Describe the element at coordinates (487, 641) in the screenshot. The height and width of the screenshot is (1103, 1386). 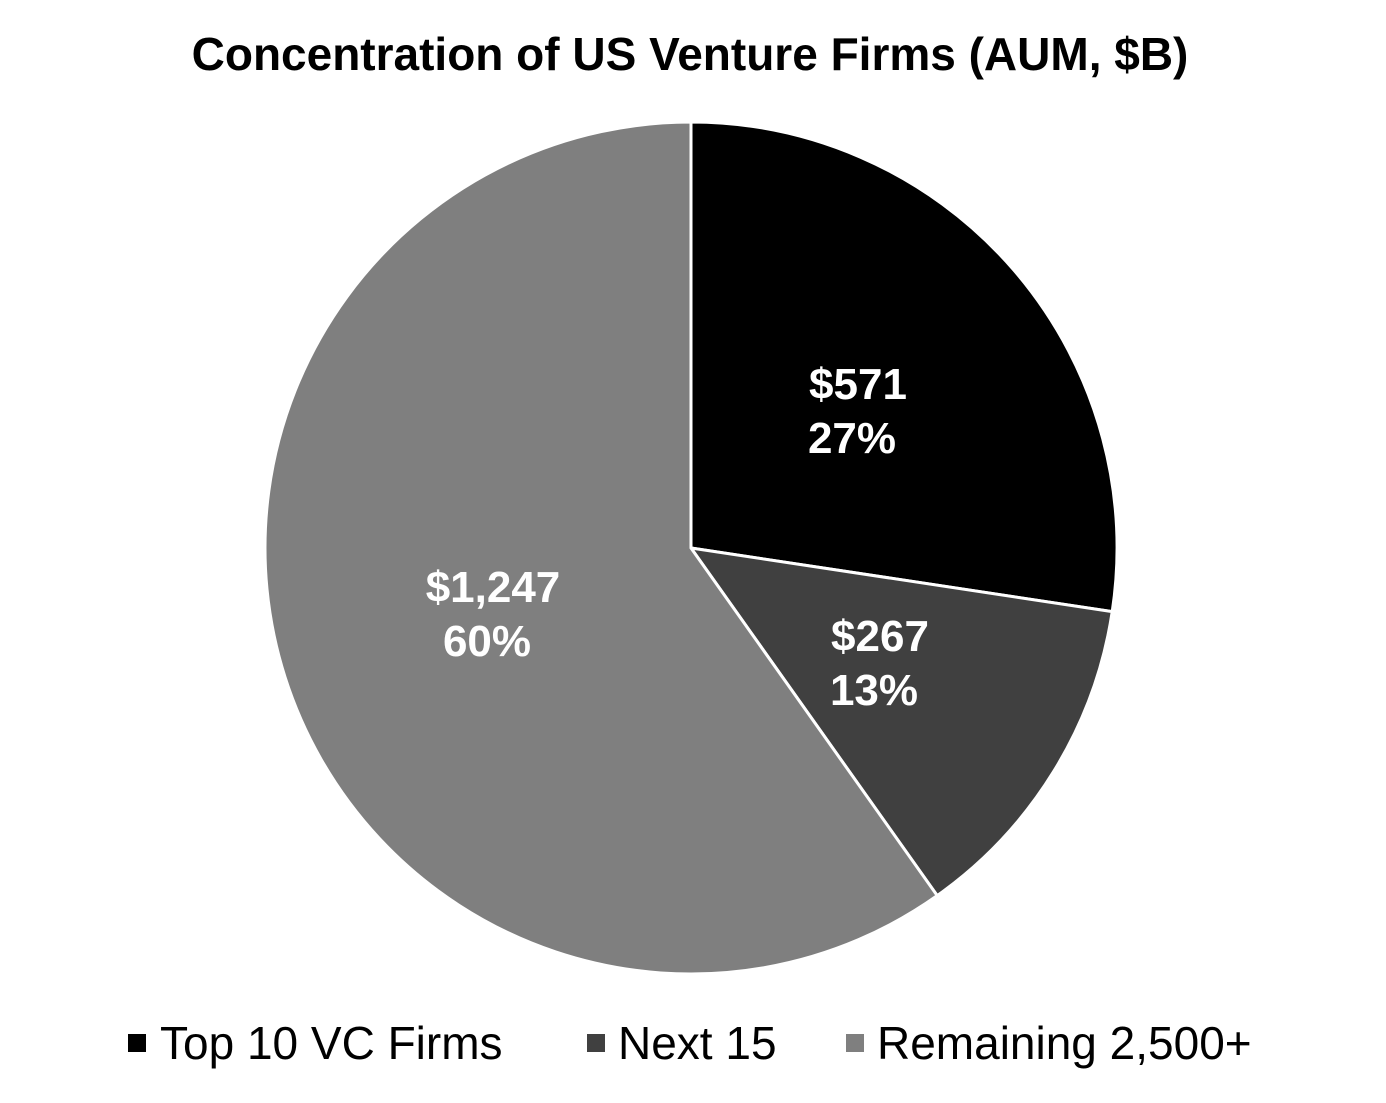
I see `slice-percent-label-remaining: 60%` at that location.